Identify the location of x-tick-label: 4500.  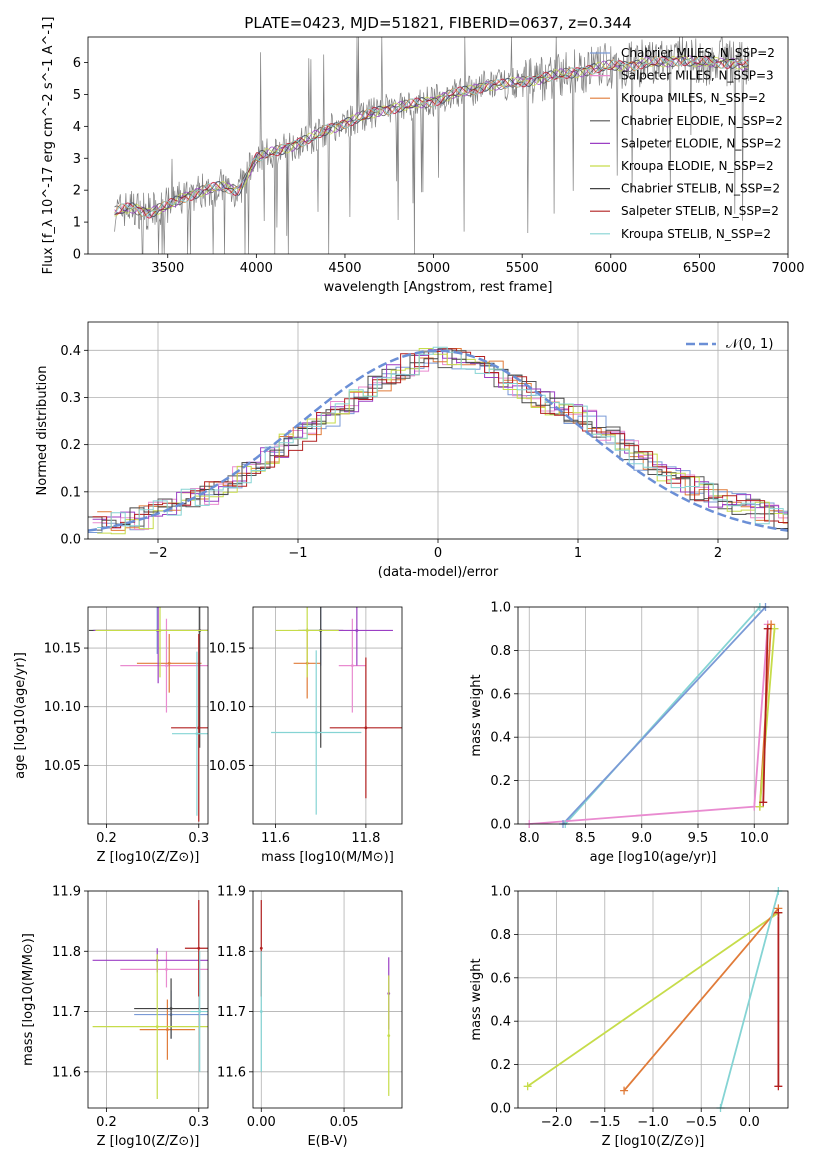
(344, 268).